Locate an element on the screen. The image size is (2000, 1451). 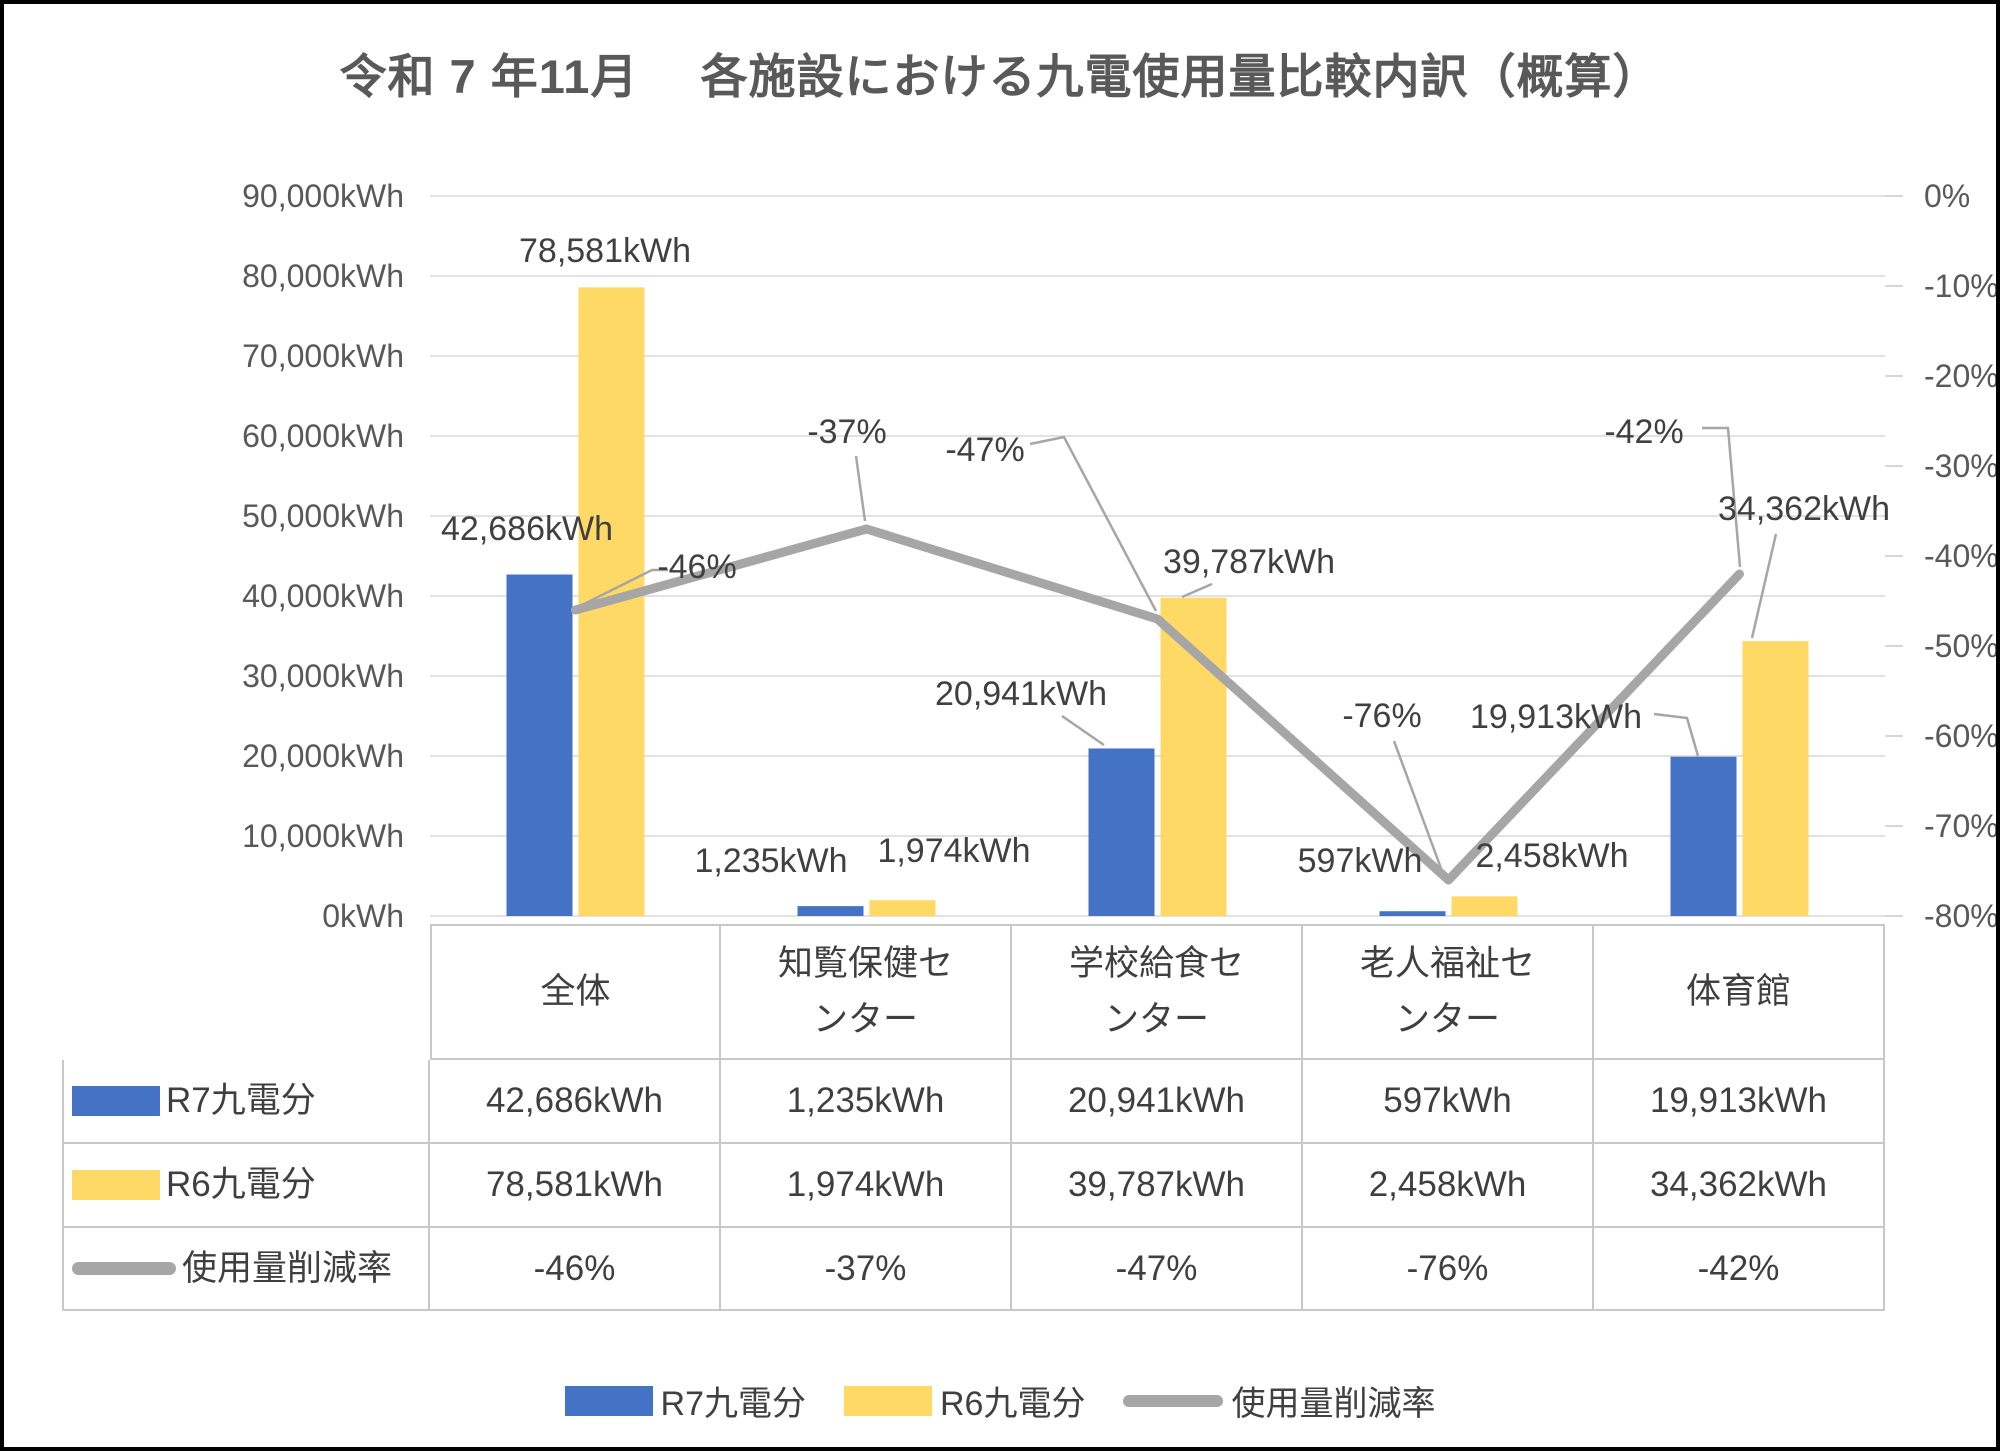
table-cell-rate-fukushi: -76% is located at coordinates (1448, 1269).